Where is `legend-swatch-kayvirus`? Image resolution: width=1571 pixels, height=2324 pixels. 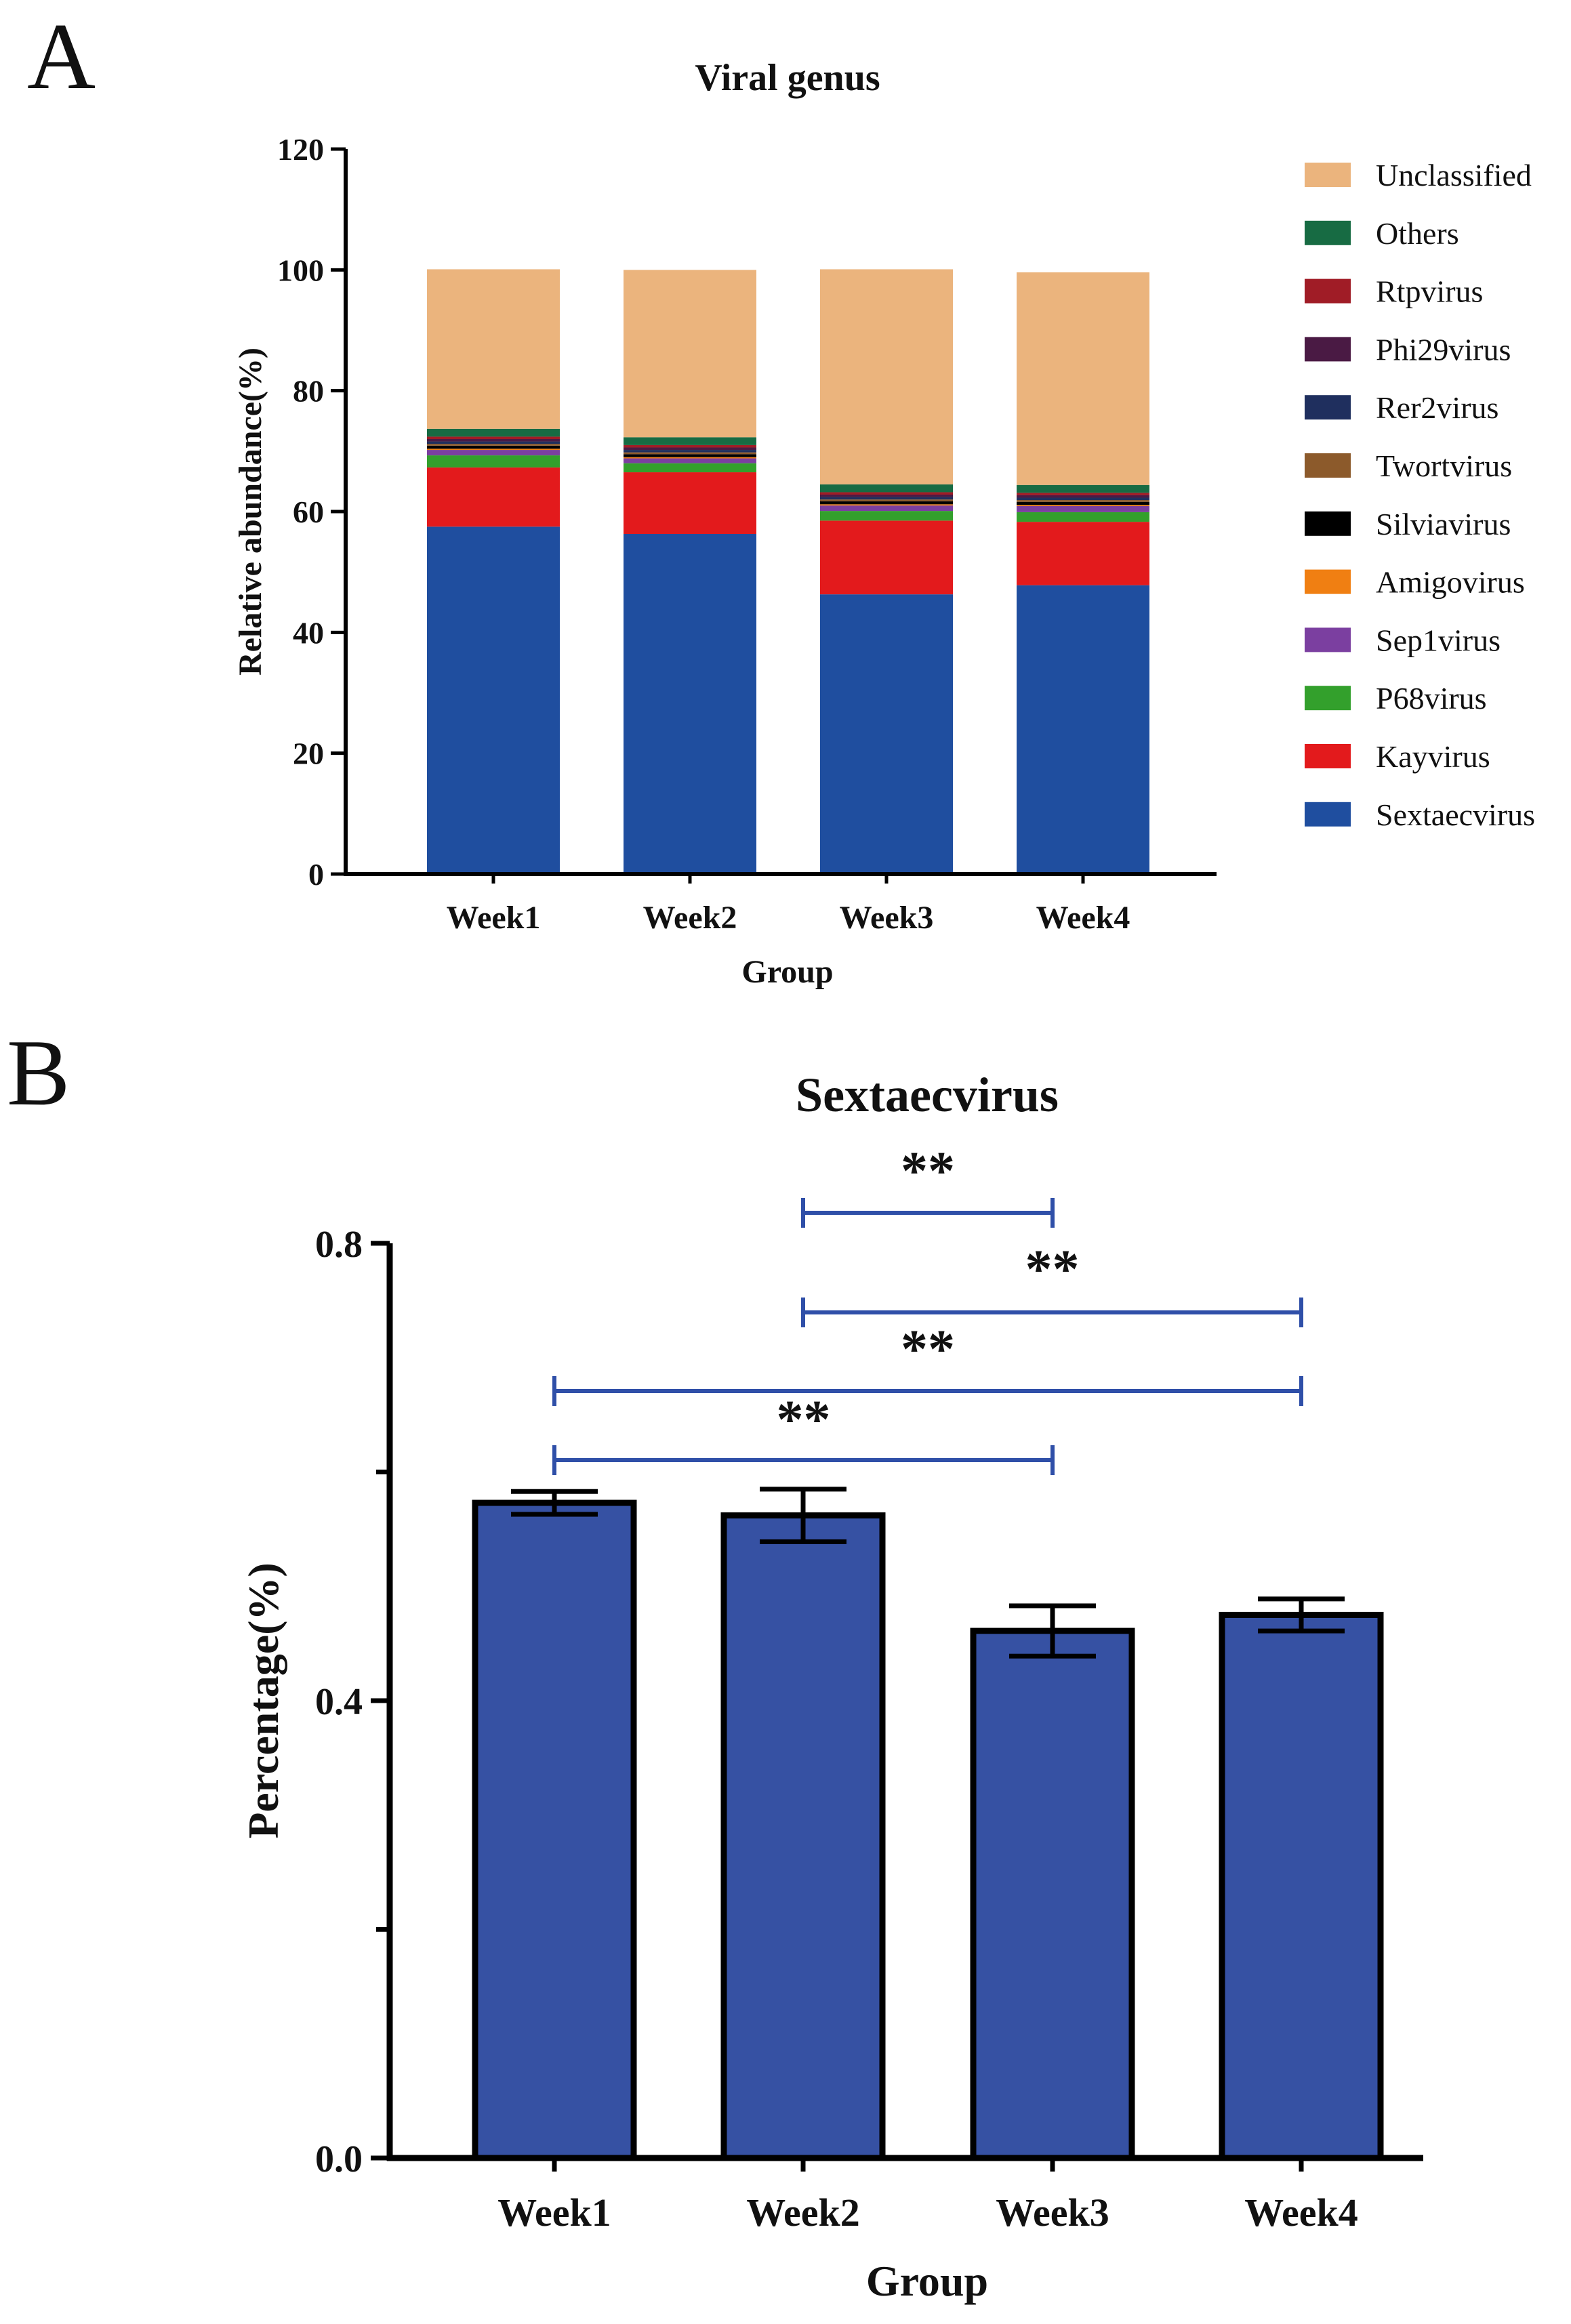
legend-swatch-kayvirus is located at coordinates (1328, 756).